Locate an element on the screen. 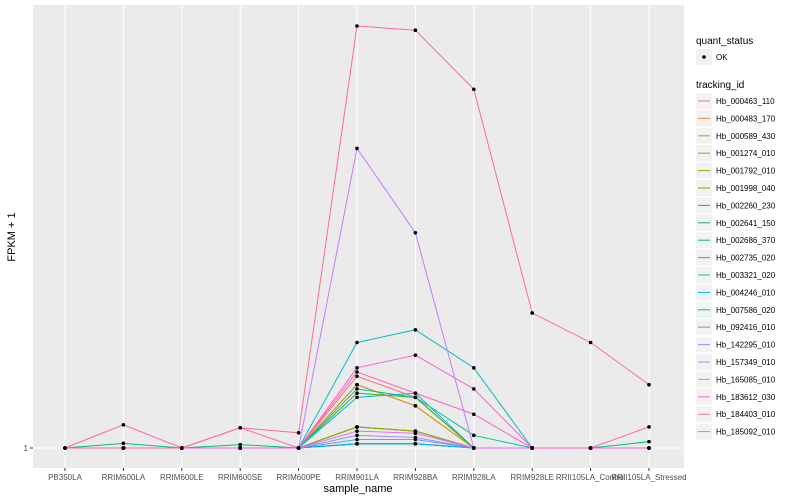  legend-label: Hb_002686_370 is located at coordinates (746, 240).